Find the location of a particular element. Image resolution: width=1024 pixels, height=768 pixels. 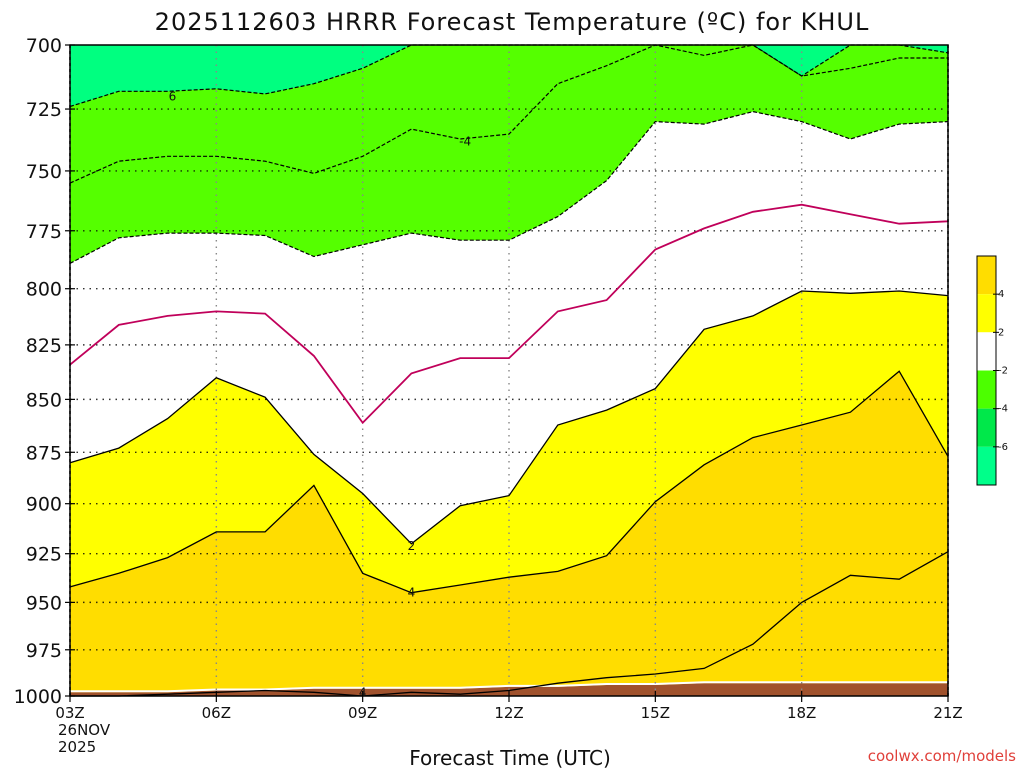

colorbar: 4 2 -2 -4 -6 is located at coordinates (992, 370).